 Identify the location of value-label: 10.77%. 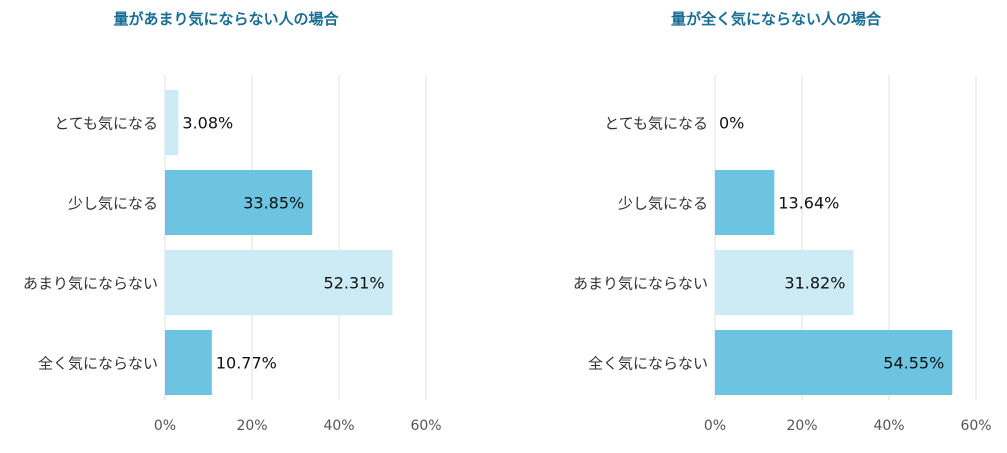
(246, 363).